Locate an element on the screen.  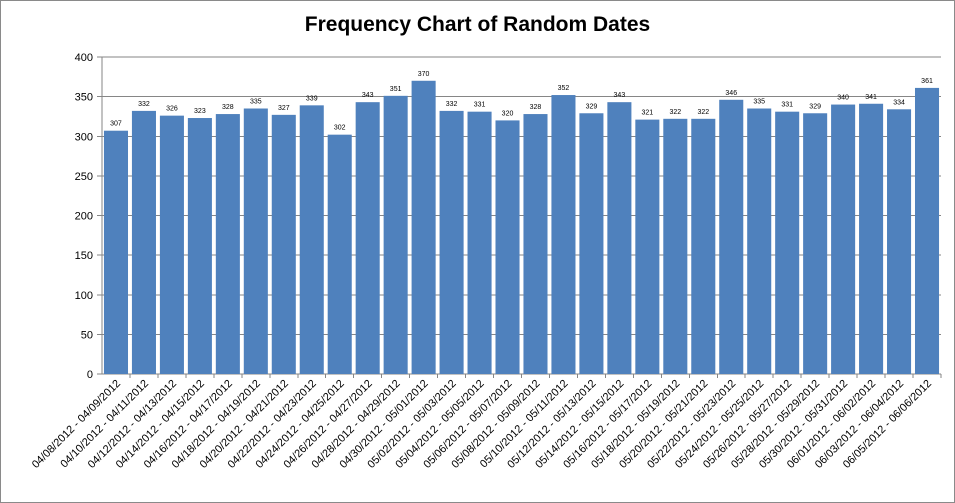
data-label: 361 is located at coordinates (927, 81).